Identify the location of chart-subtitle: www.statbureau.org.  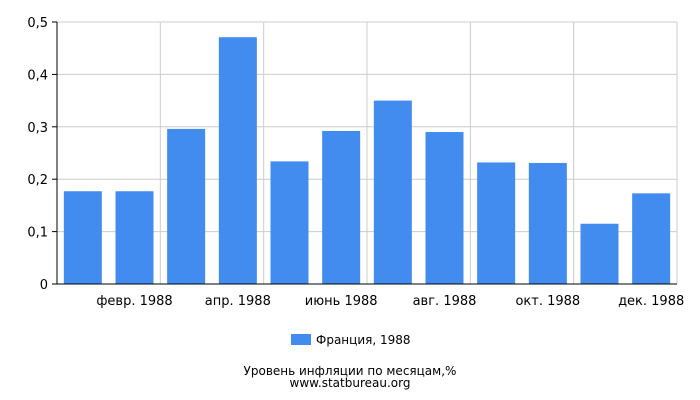
(350, 383).